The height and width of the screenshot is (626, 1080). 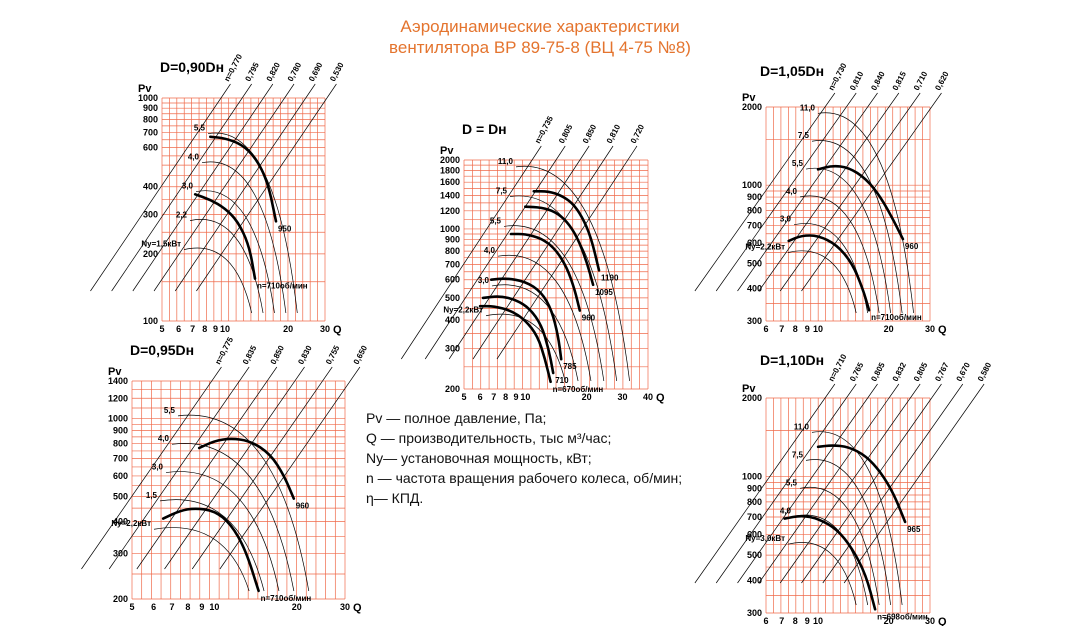 I want to click on power-label: 3,0, so click(x=158, y=467).